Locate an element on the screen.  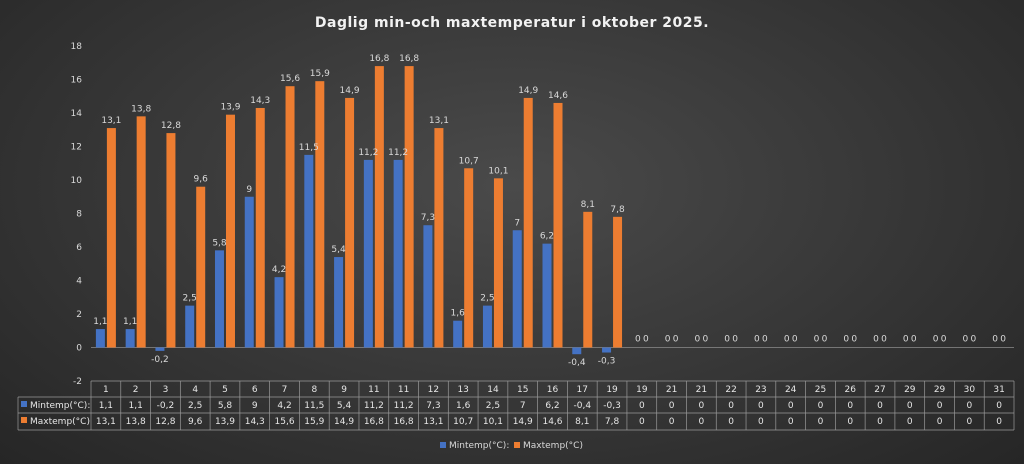
table-value: 1,1 is located at coordinates (106, 406).